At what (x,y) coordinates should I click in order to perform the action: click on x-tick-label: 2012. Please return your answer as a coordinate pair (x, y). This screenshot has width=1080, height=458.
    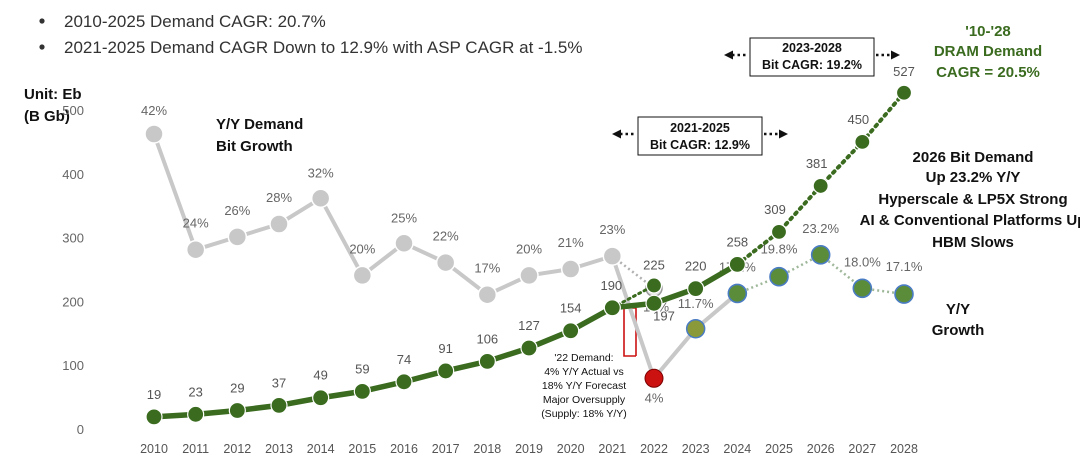
    Looking at the image, I should click on (237, 449).